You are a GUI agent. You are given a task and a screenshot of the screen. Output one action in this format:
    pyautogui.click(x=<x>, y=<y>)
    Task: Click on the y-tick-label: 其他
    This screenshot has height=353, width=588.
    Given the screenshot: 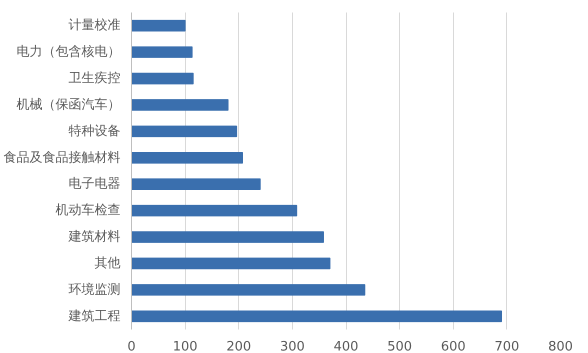 What is the action you would take?
    pyautogui.click(x=107, y=263)
    